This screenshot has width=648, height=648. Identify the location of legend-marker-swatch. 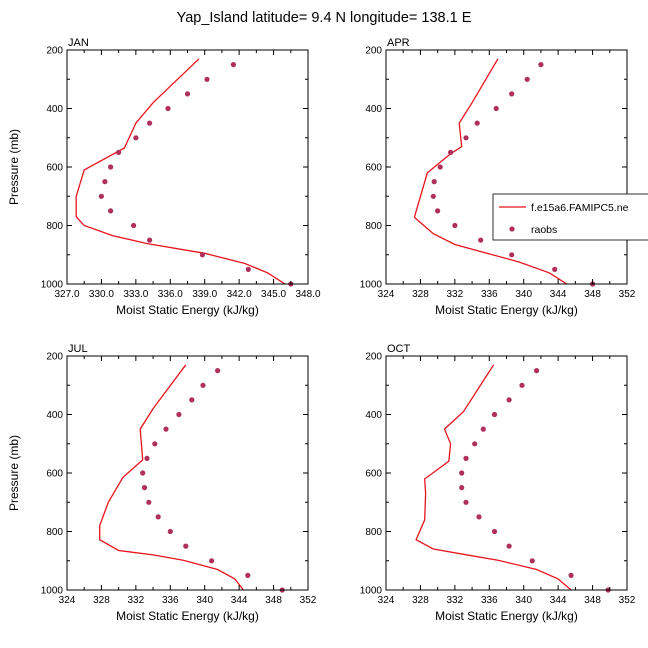
(512, 229).